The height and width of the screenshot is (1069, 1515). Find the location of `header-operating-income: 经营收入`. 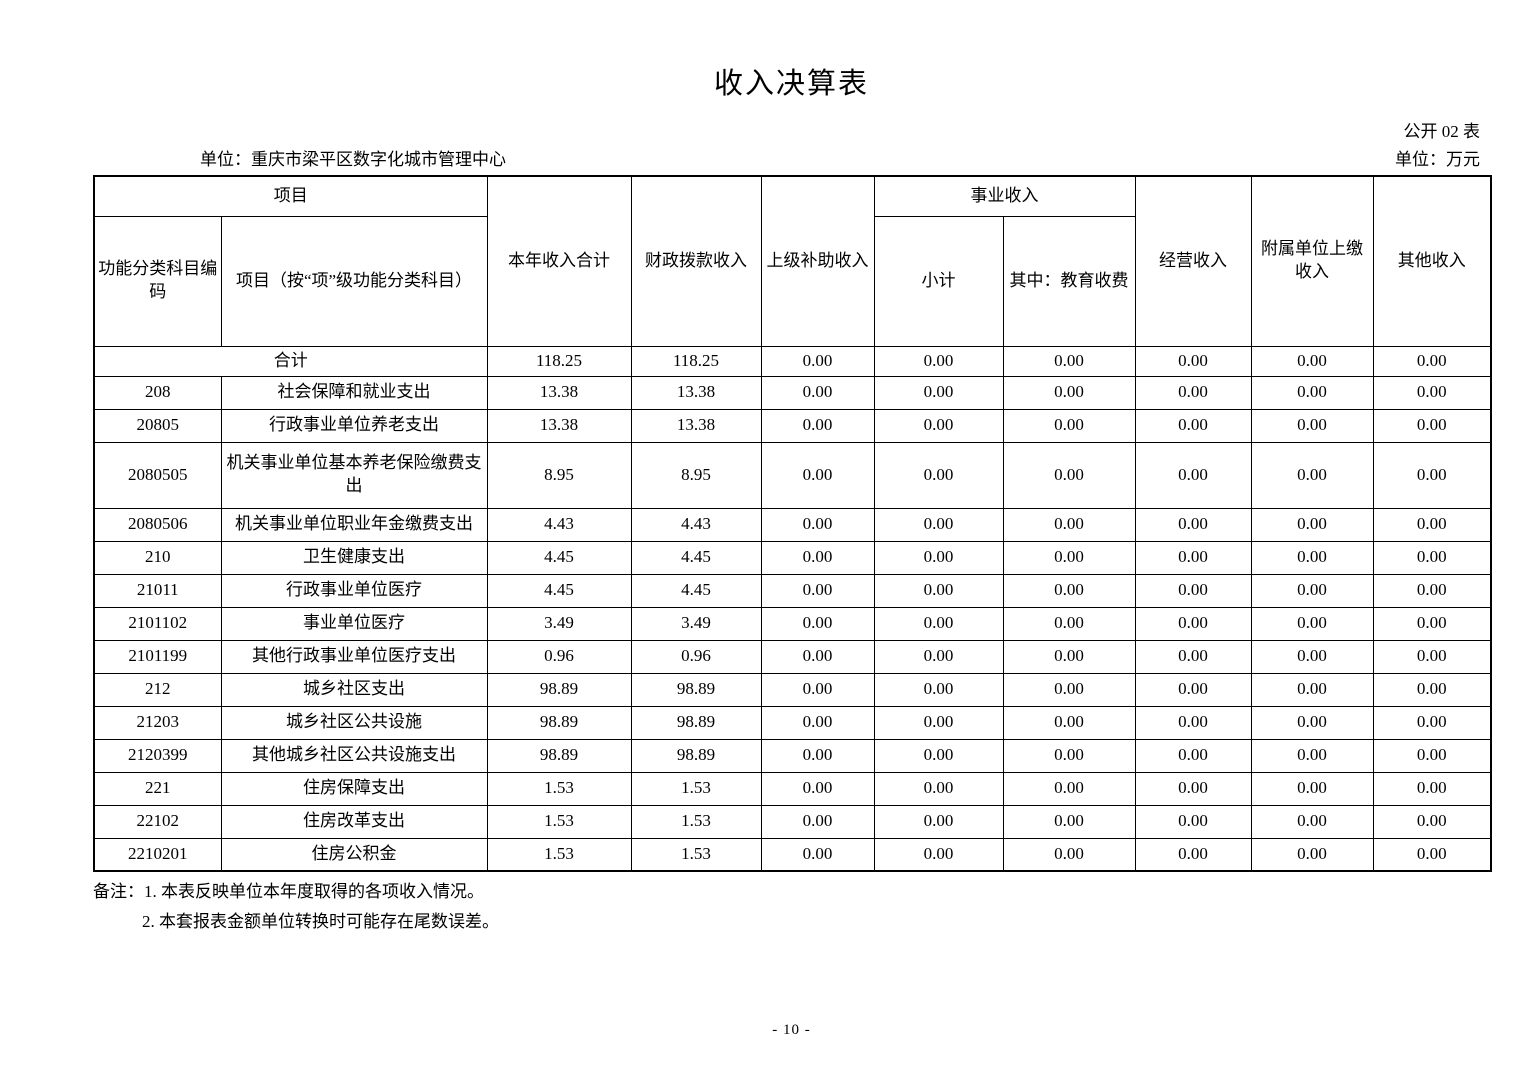

header-operating-income: 经营收入 is located at coordinates (1193, 261).